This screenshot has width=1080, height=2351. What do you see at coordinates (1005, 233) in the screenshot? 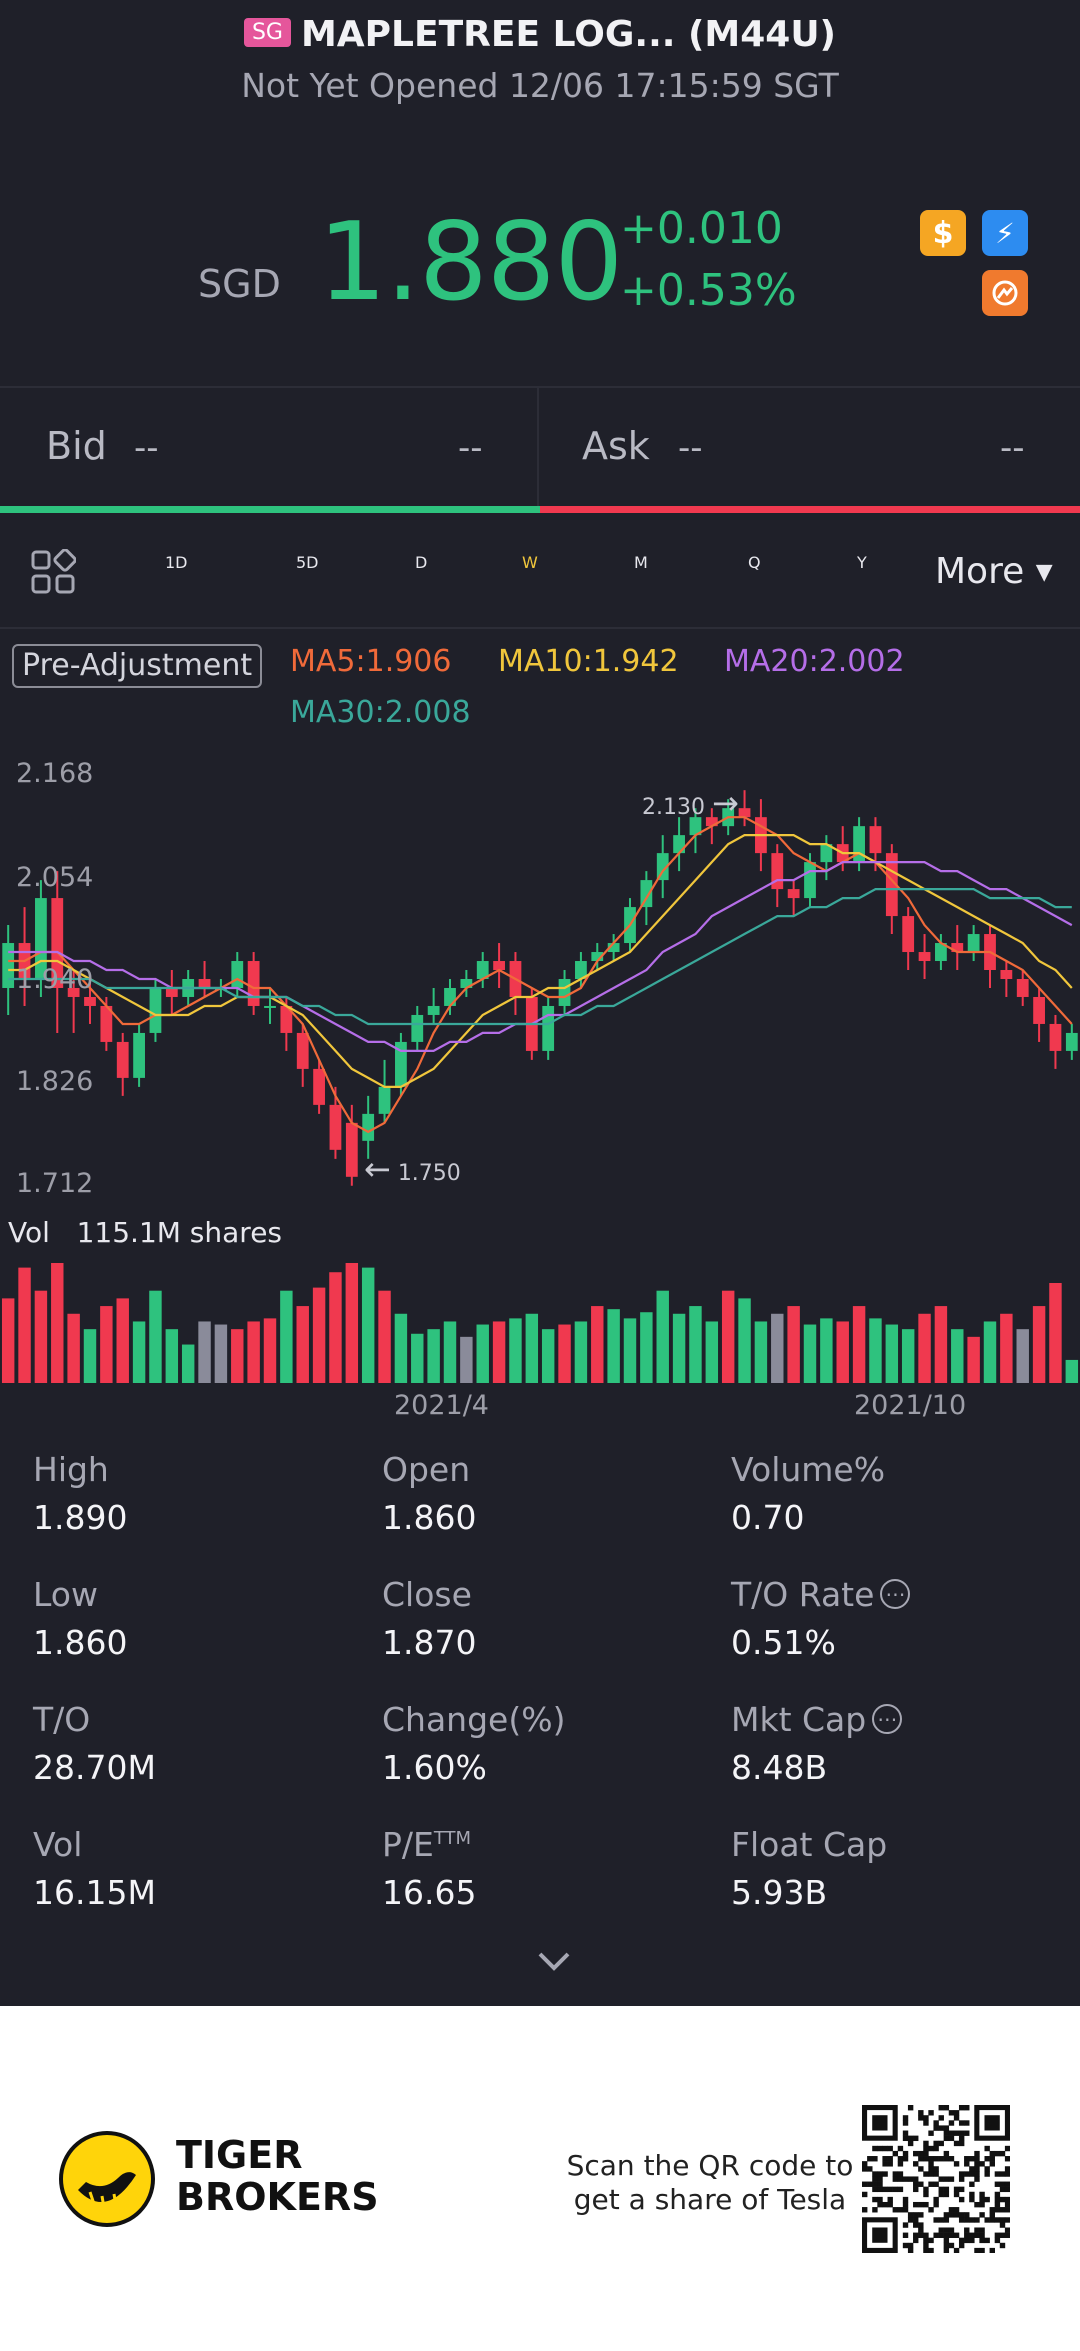
I see `lightning-icon: ⚡` at bounding box center [1005, 233].